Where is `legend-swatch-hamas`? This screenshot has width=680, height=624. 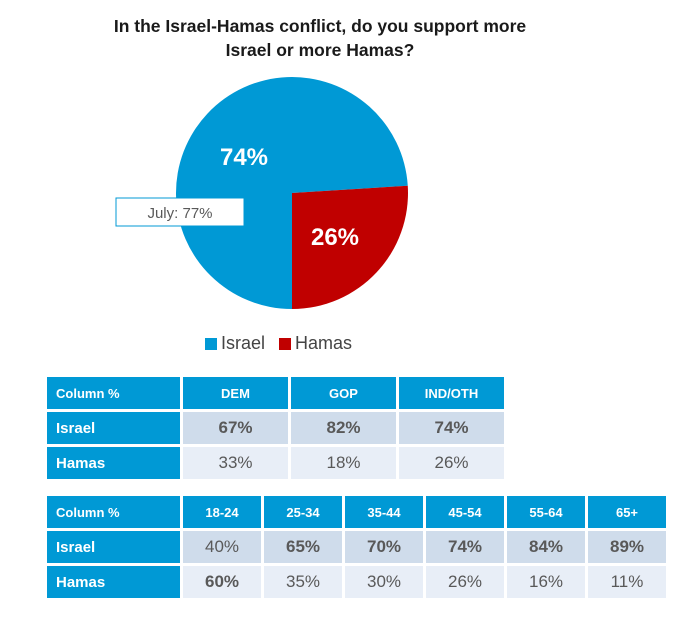
legend-swatch-hamas is located at coordinates (285, 343).